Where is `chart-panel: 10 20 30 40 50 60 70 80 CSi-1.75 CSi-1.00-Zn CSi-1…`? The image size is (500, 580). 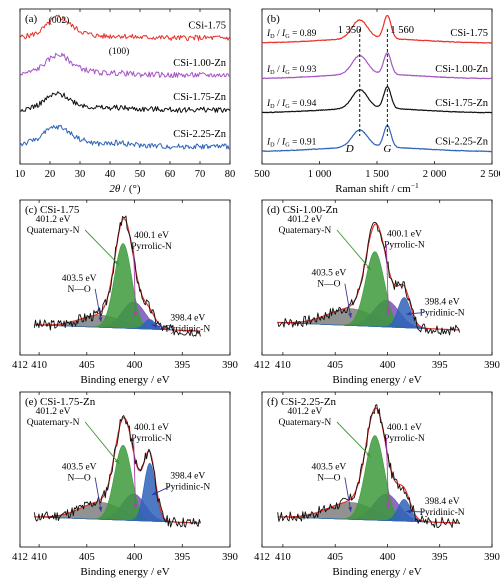
chart-panel: 10 20 30 40 50 60 70 80 CSi-1.75 CSi-1.00-Zn CSi-1… is located at coordinates (125, 101).